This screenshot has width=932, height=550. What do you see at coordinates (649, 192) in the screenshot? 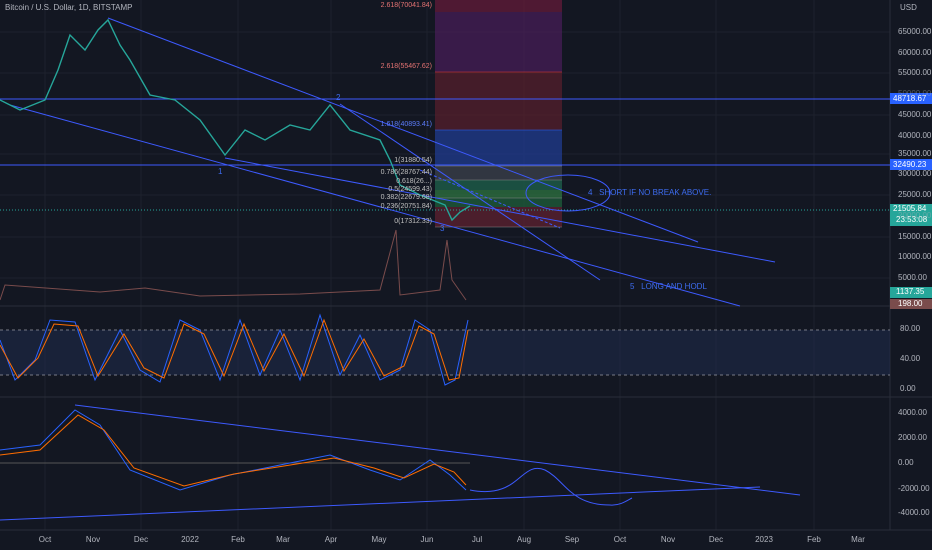
I see `annotation: 4 SHORT IF NO BREAK ABOVE.` at bounding box center [649, 192].